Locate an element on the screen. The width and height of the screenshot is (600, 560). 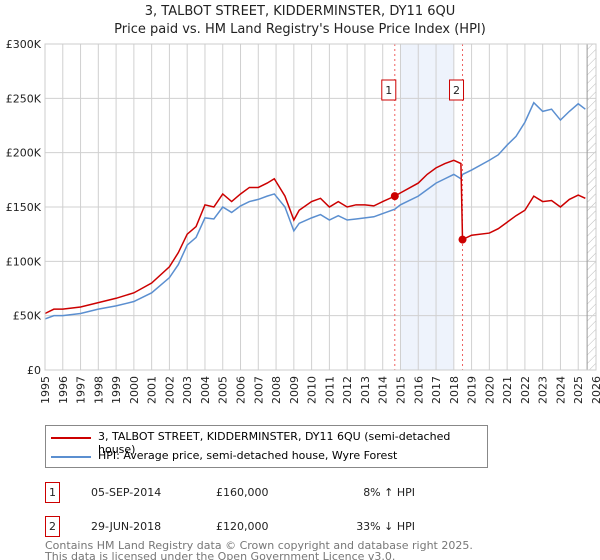
marker-label: 1 is located at coordinates (388, 90).